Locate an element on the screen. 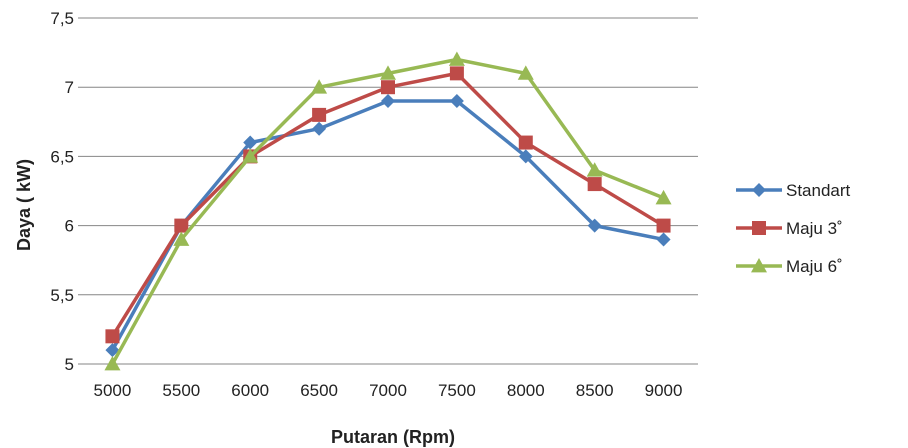 This screenshot has width=908, height=448. legend-item-1: Standart is located at coordinates (793, 190).